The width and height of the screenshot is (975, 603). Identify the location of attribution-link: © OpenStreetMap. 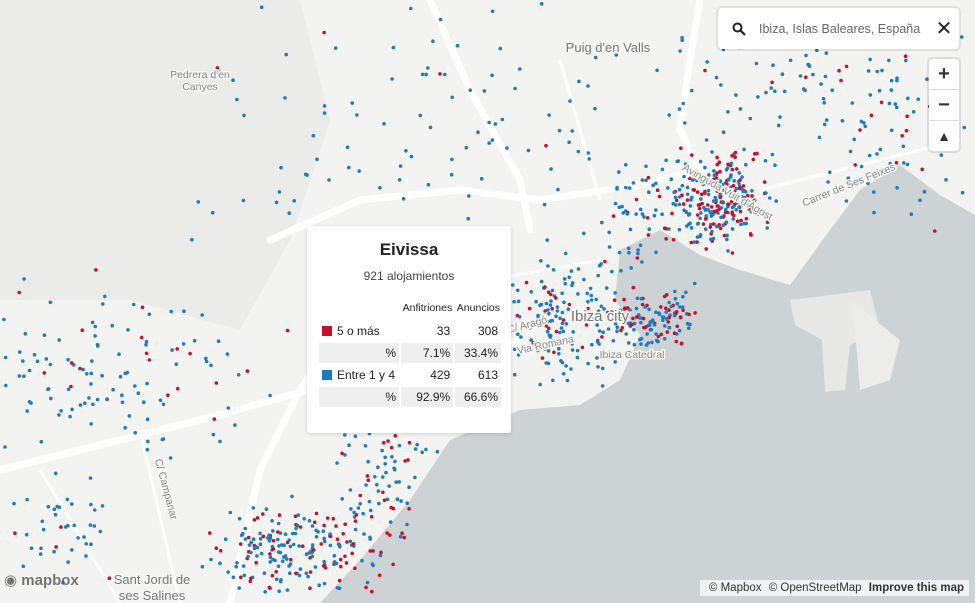
(815, 588).